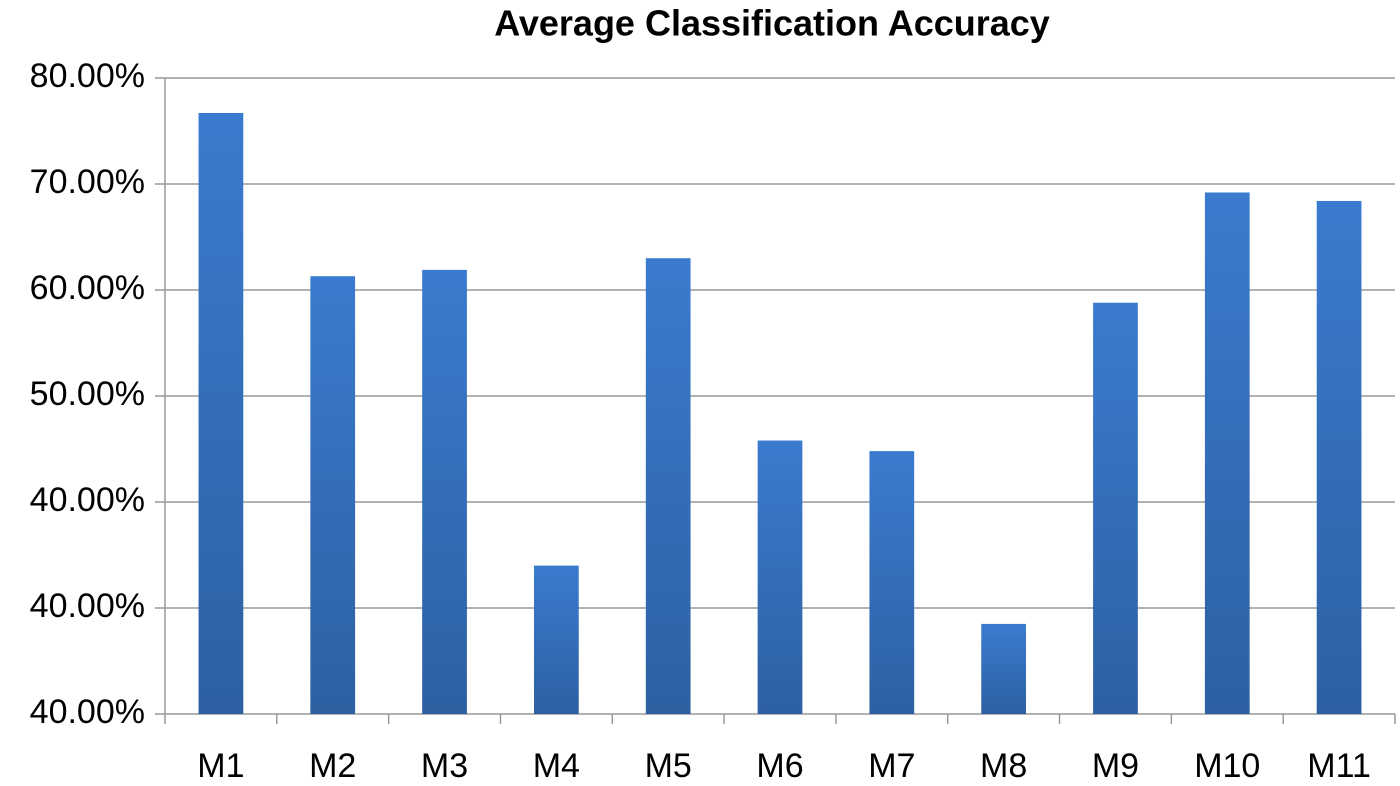  Describe the element at coordinates (891, 766) in the screenshot. I see `x-tick-label: M7` at that location.